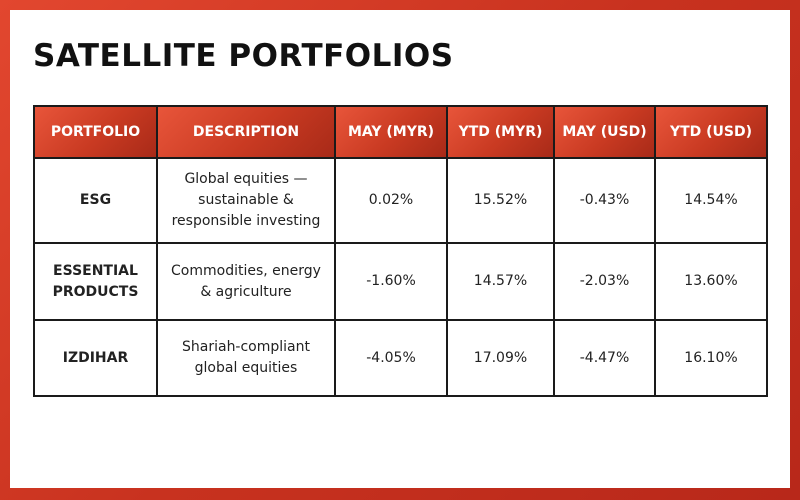 The width and height of the screenshot is (800, 500). What do you see at coordinates (391, 281) in the screenshot?
I see `may-myr-value: -1.60%` at bounding box center [391, 281].